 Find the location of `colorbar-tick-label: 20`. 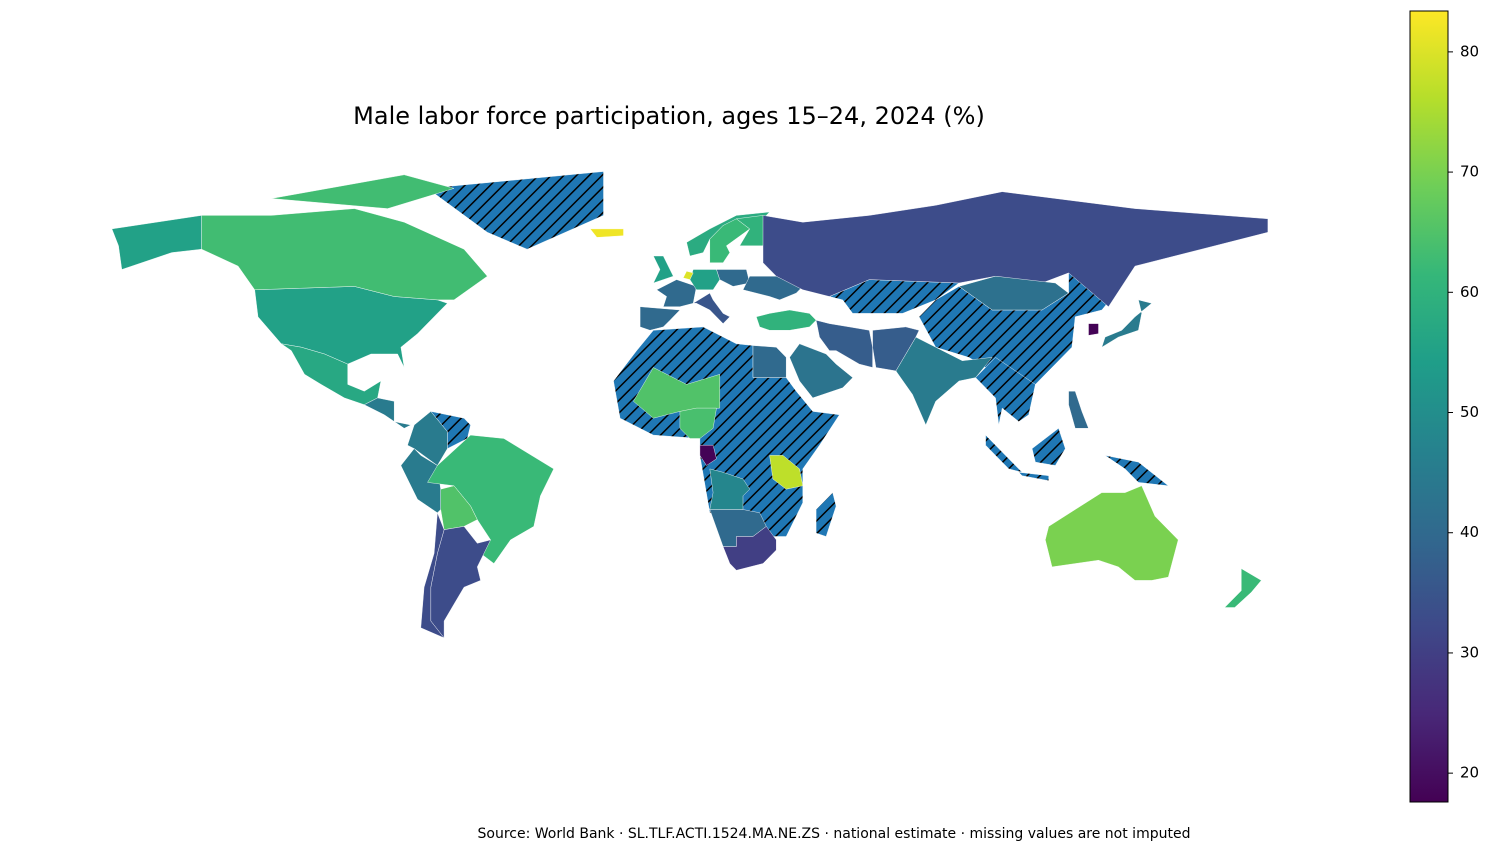

colorbar-tick-label: 20 is located at coordinates (1469, 773).